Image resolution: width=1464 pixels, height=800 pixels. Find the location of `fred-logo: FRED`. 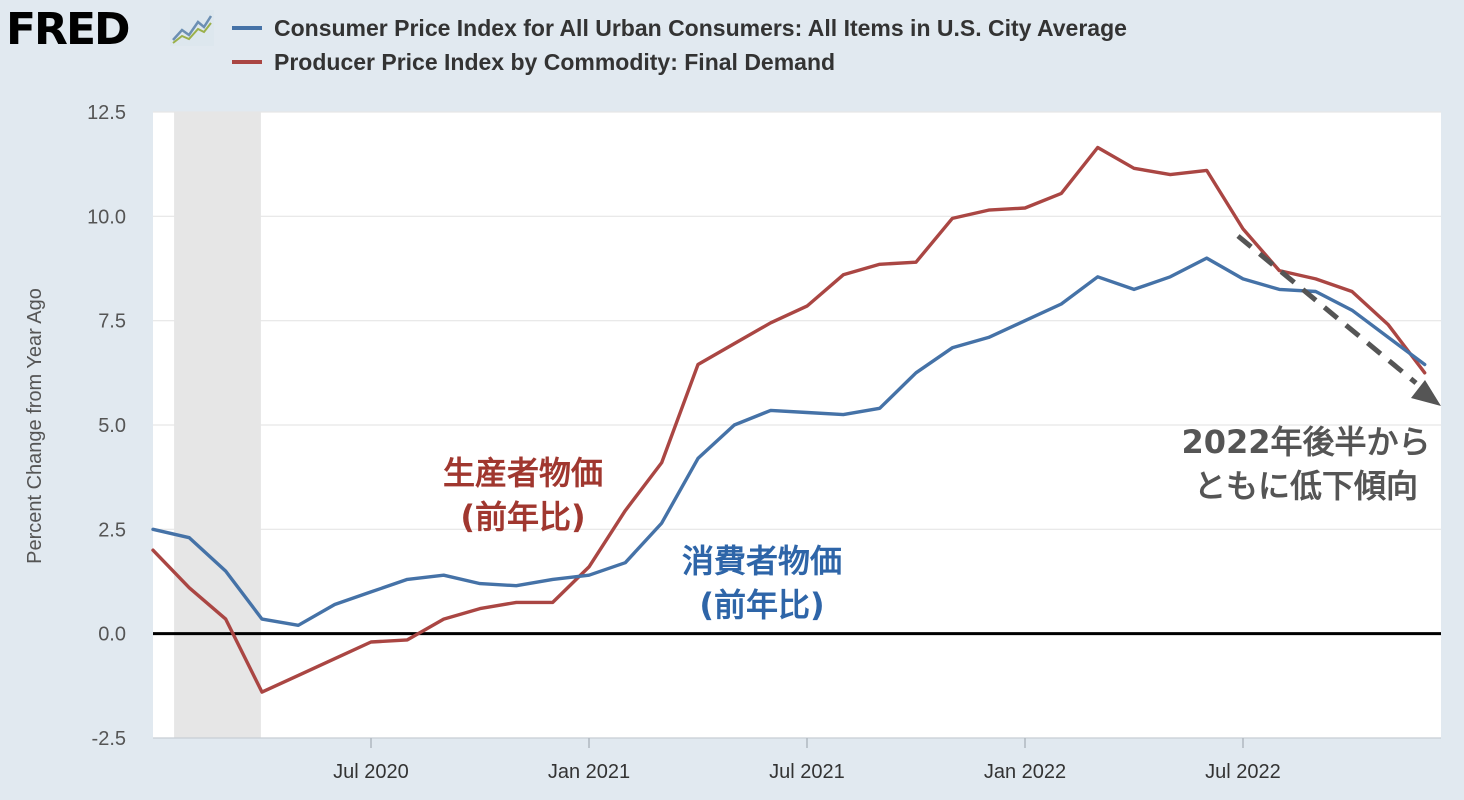

fred-logo: FRED is located at coordinates (68, 29).